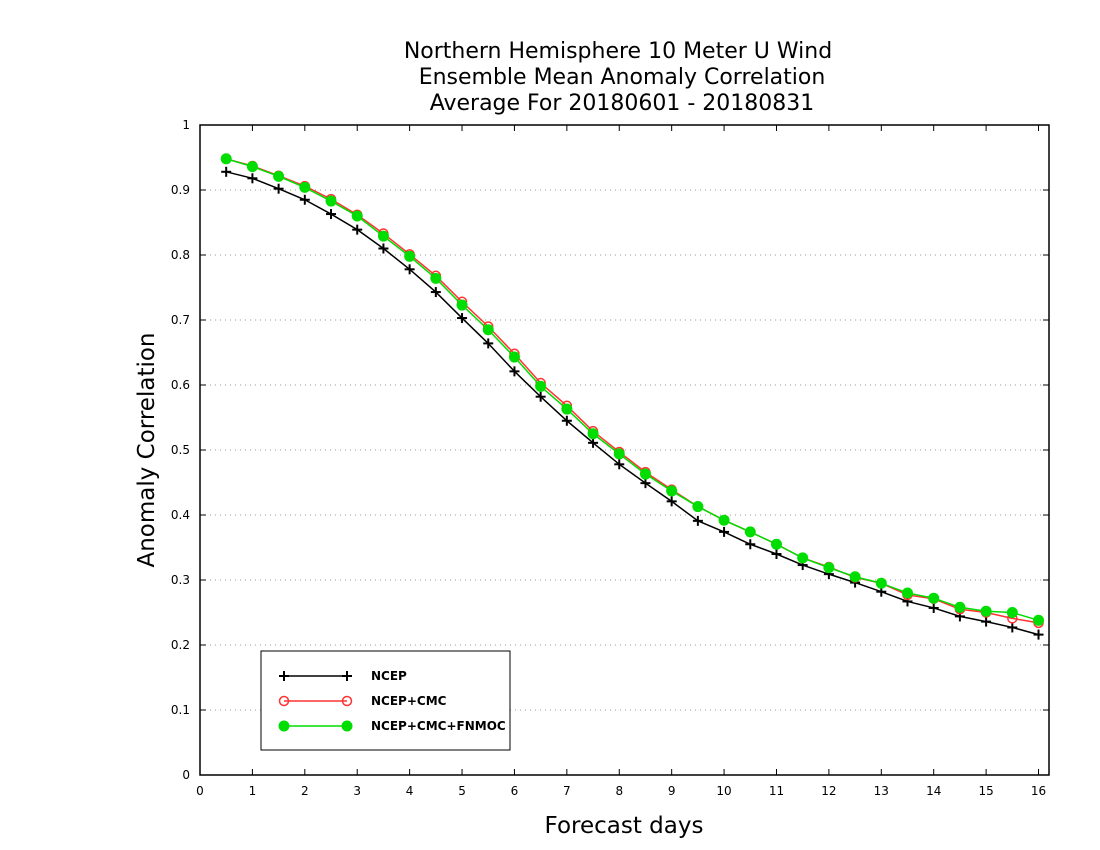  I want to click on title-line-1: Northern Hemisphere 10 Meter U Wind, so click(618, 51).